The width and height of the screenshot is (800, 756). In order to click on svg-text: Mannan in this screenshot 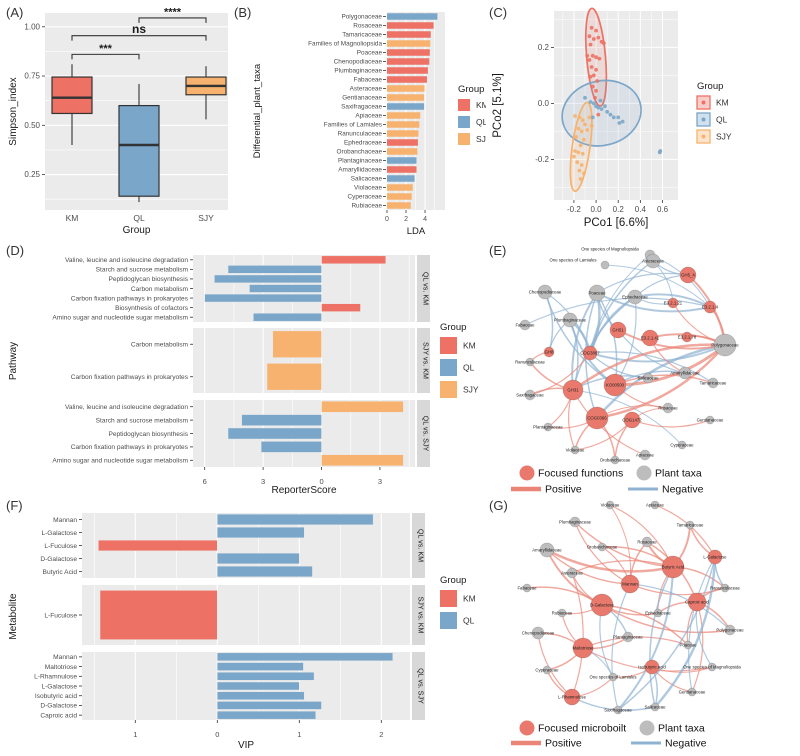, I will do `click(65, 657)`.